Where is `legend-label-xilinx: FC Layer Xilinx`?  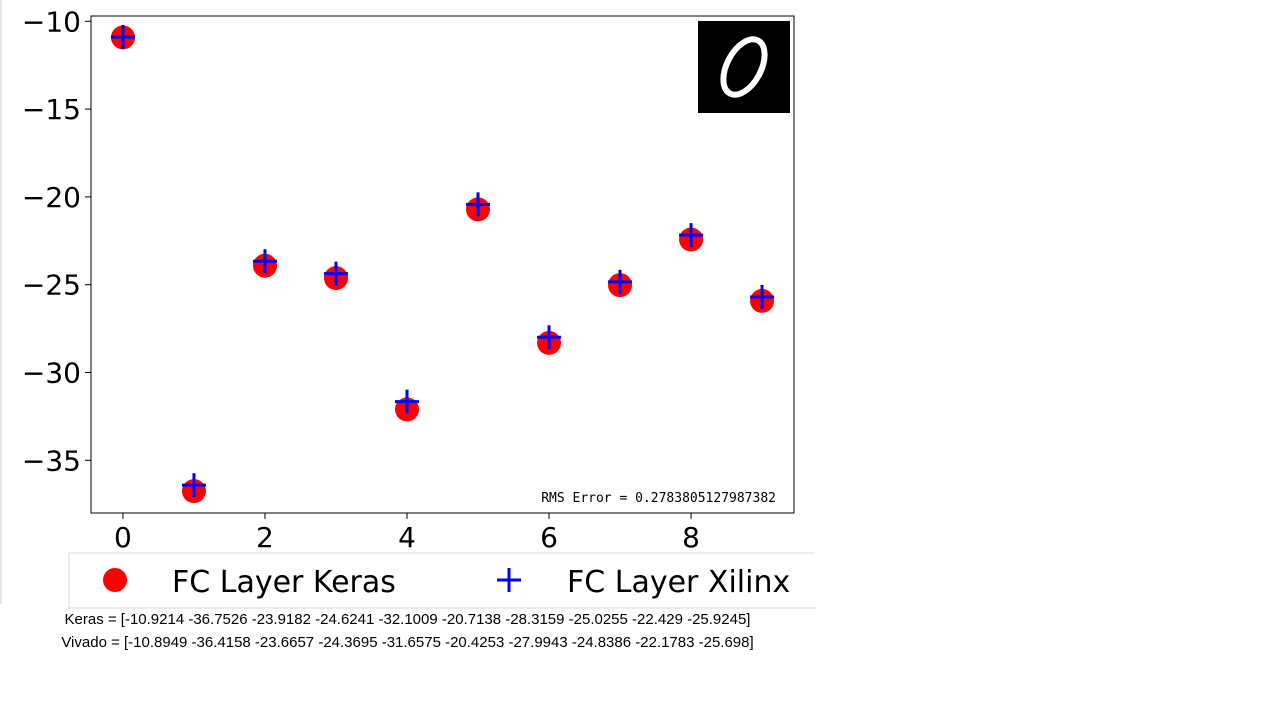 legend-label-xilinx: FC Layer Xilinx is located at coordinates (678, 582).